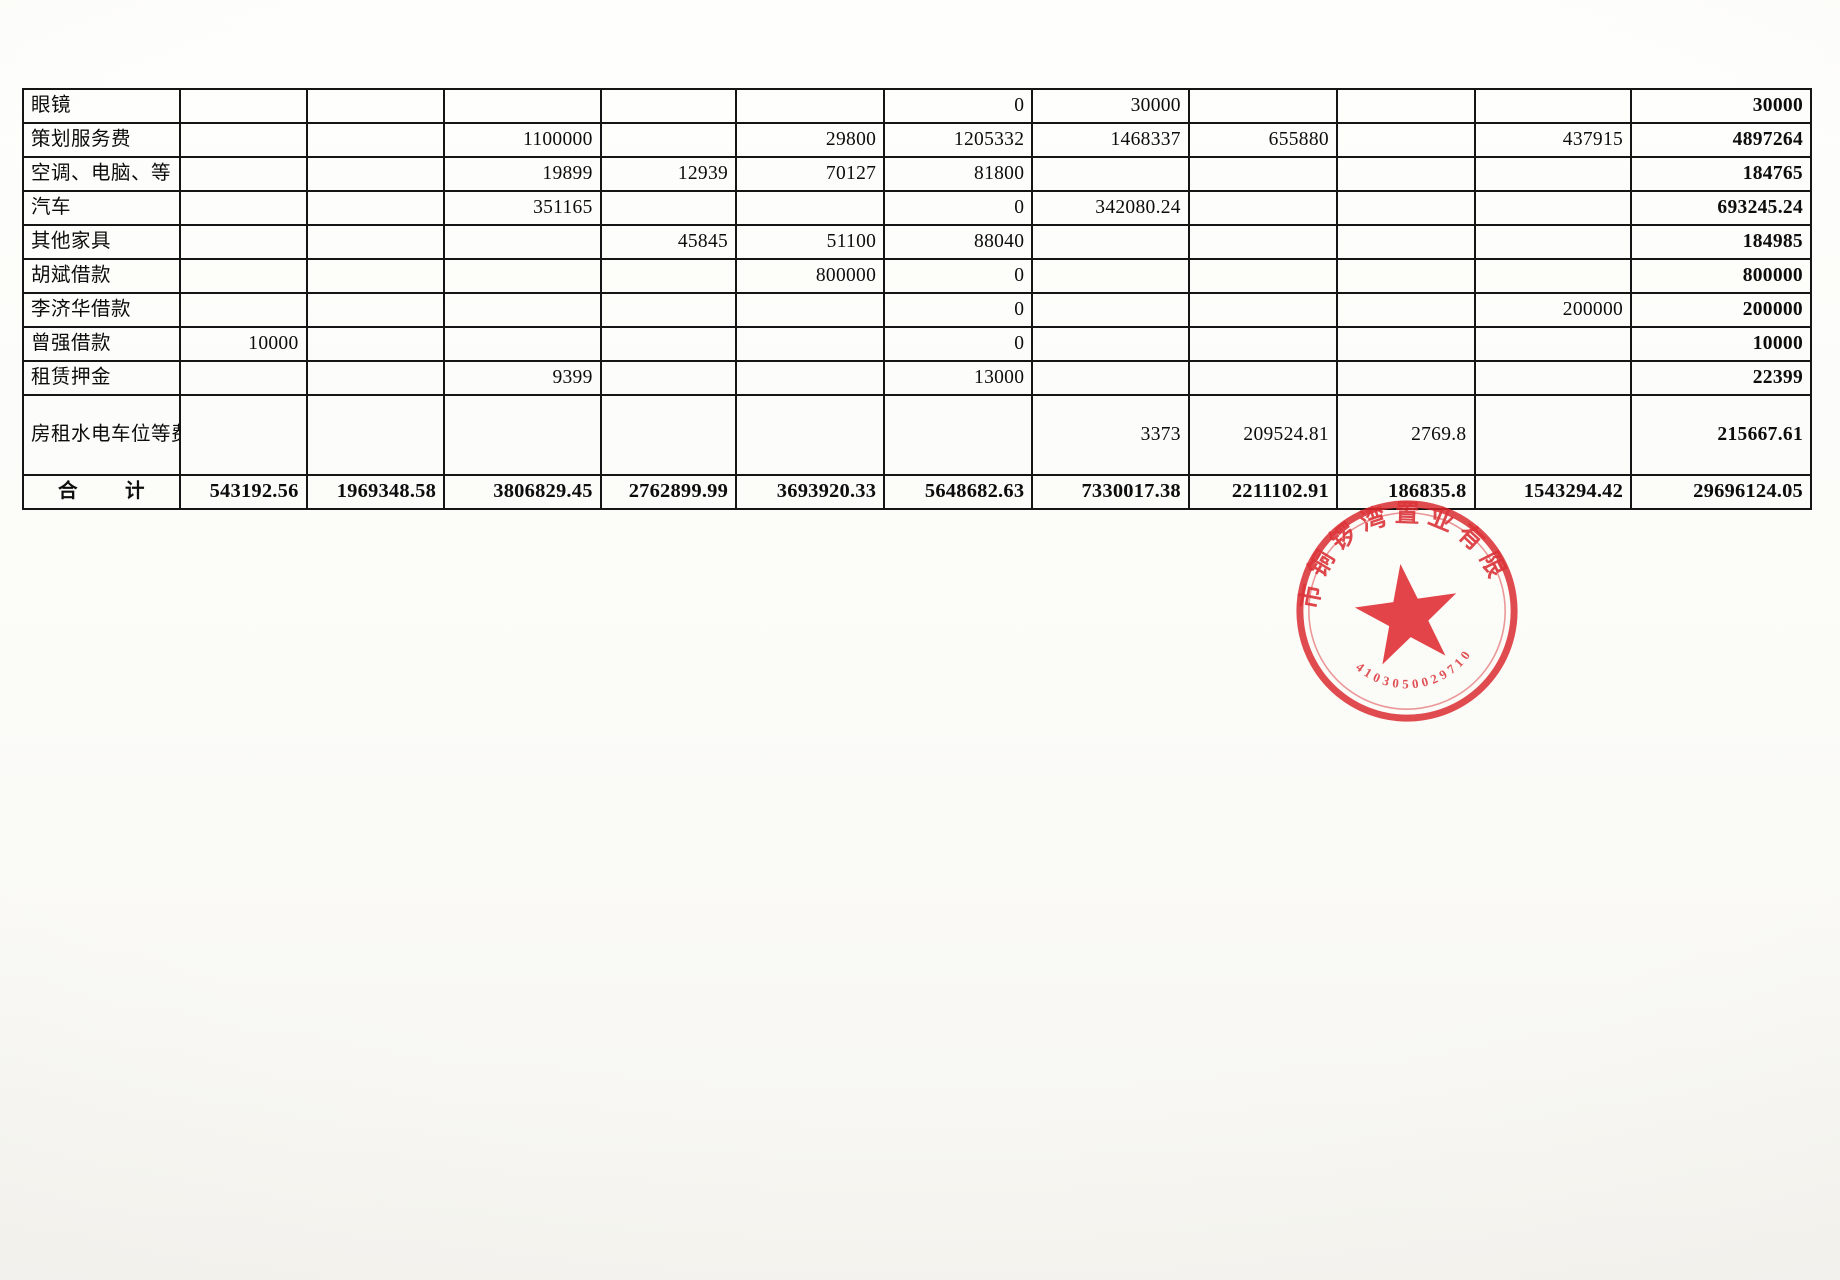  Describe the element at coordinates (1401, 555) in the screenshot. I see `svg-text: 郑州市铜锣湾置业有限公司` at that location.